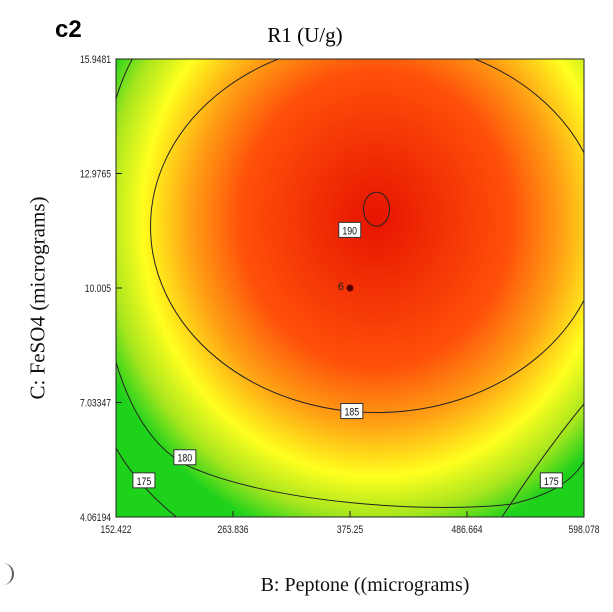  Describe the element at coordinates (305, 35) in the screenshot. I see `chart-title: R1 (U/g)` at that location.